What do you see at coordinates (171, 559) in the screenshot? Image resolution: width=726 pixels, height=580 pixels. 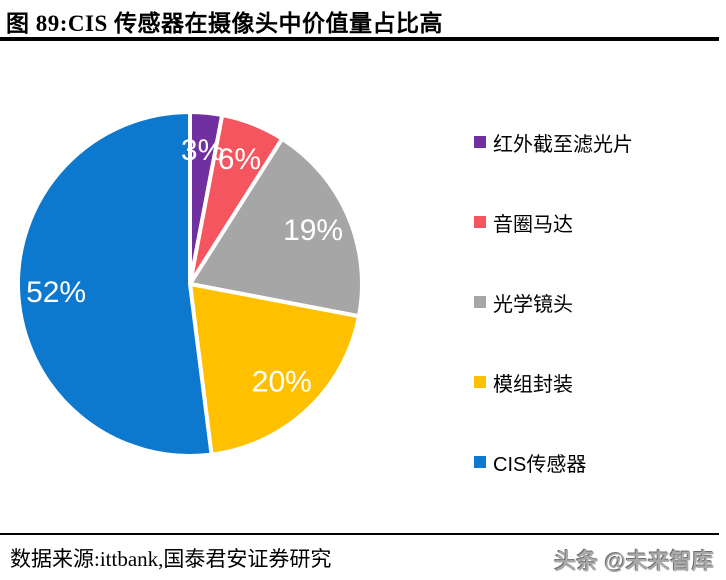 I see `data-source-text: 数据来源:ittbank,国泰君安证券研究` at bounding box center [171, 559].